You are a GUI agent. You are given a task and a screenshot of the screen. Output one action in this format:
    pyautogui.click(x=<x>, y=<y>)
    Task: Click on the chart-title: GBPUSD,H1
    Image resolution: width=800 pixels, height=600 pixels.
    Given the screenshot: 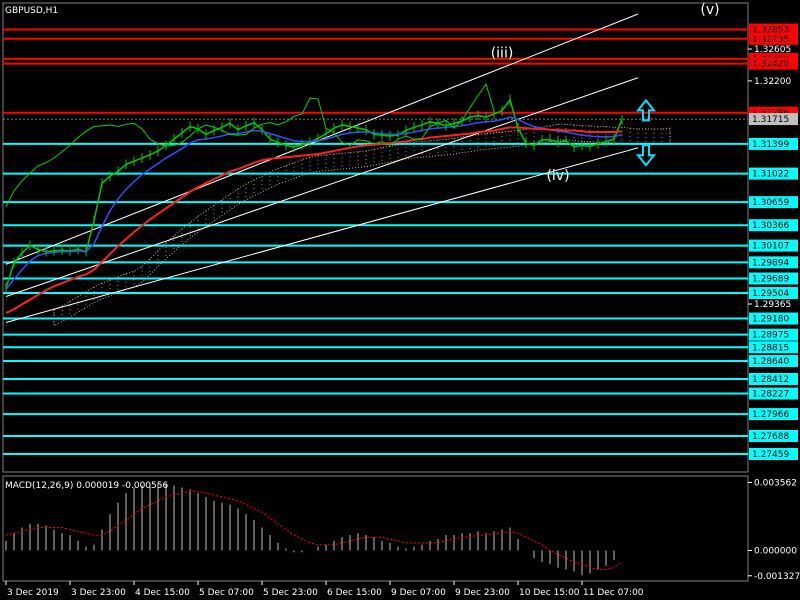 What is the action you would take?
    pyautogui.click(x=31, y=11)
    